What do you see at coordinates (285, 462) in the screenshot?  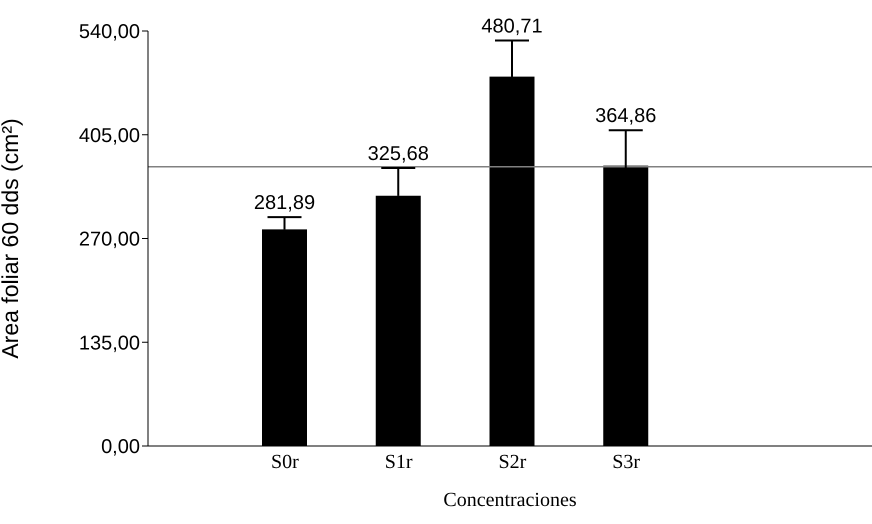 I see `x-tick-label: S0r` at bounding box center [285, 462].